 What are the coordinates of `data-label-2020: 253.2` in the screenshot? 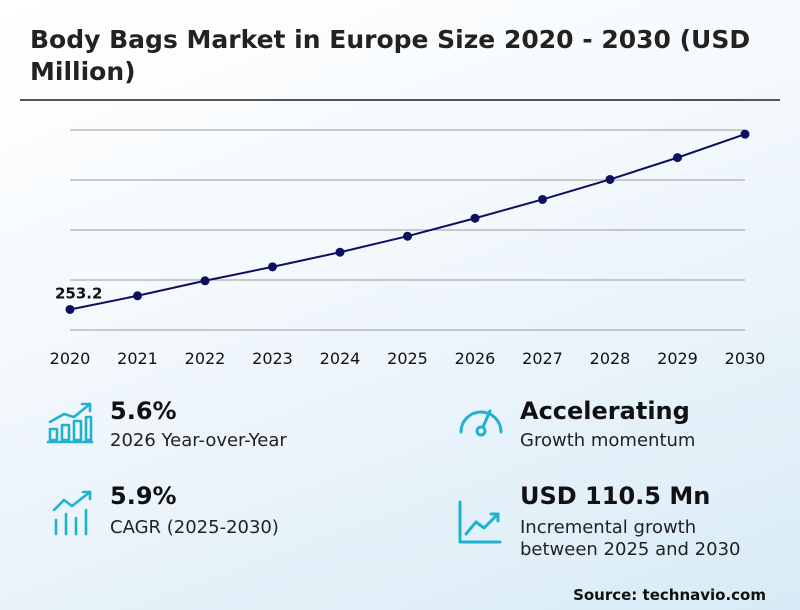 It's located at (78, 293).